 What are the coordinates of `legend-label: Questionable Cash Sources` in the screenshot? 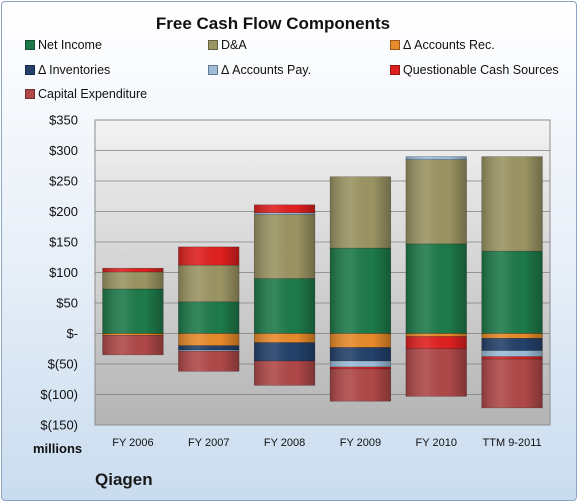 It's located at (481, 70).